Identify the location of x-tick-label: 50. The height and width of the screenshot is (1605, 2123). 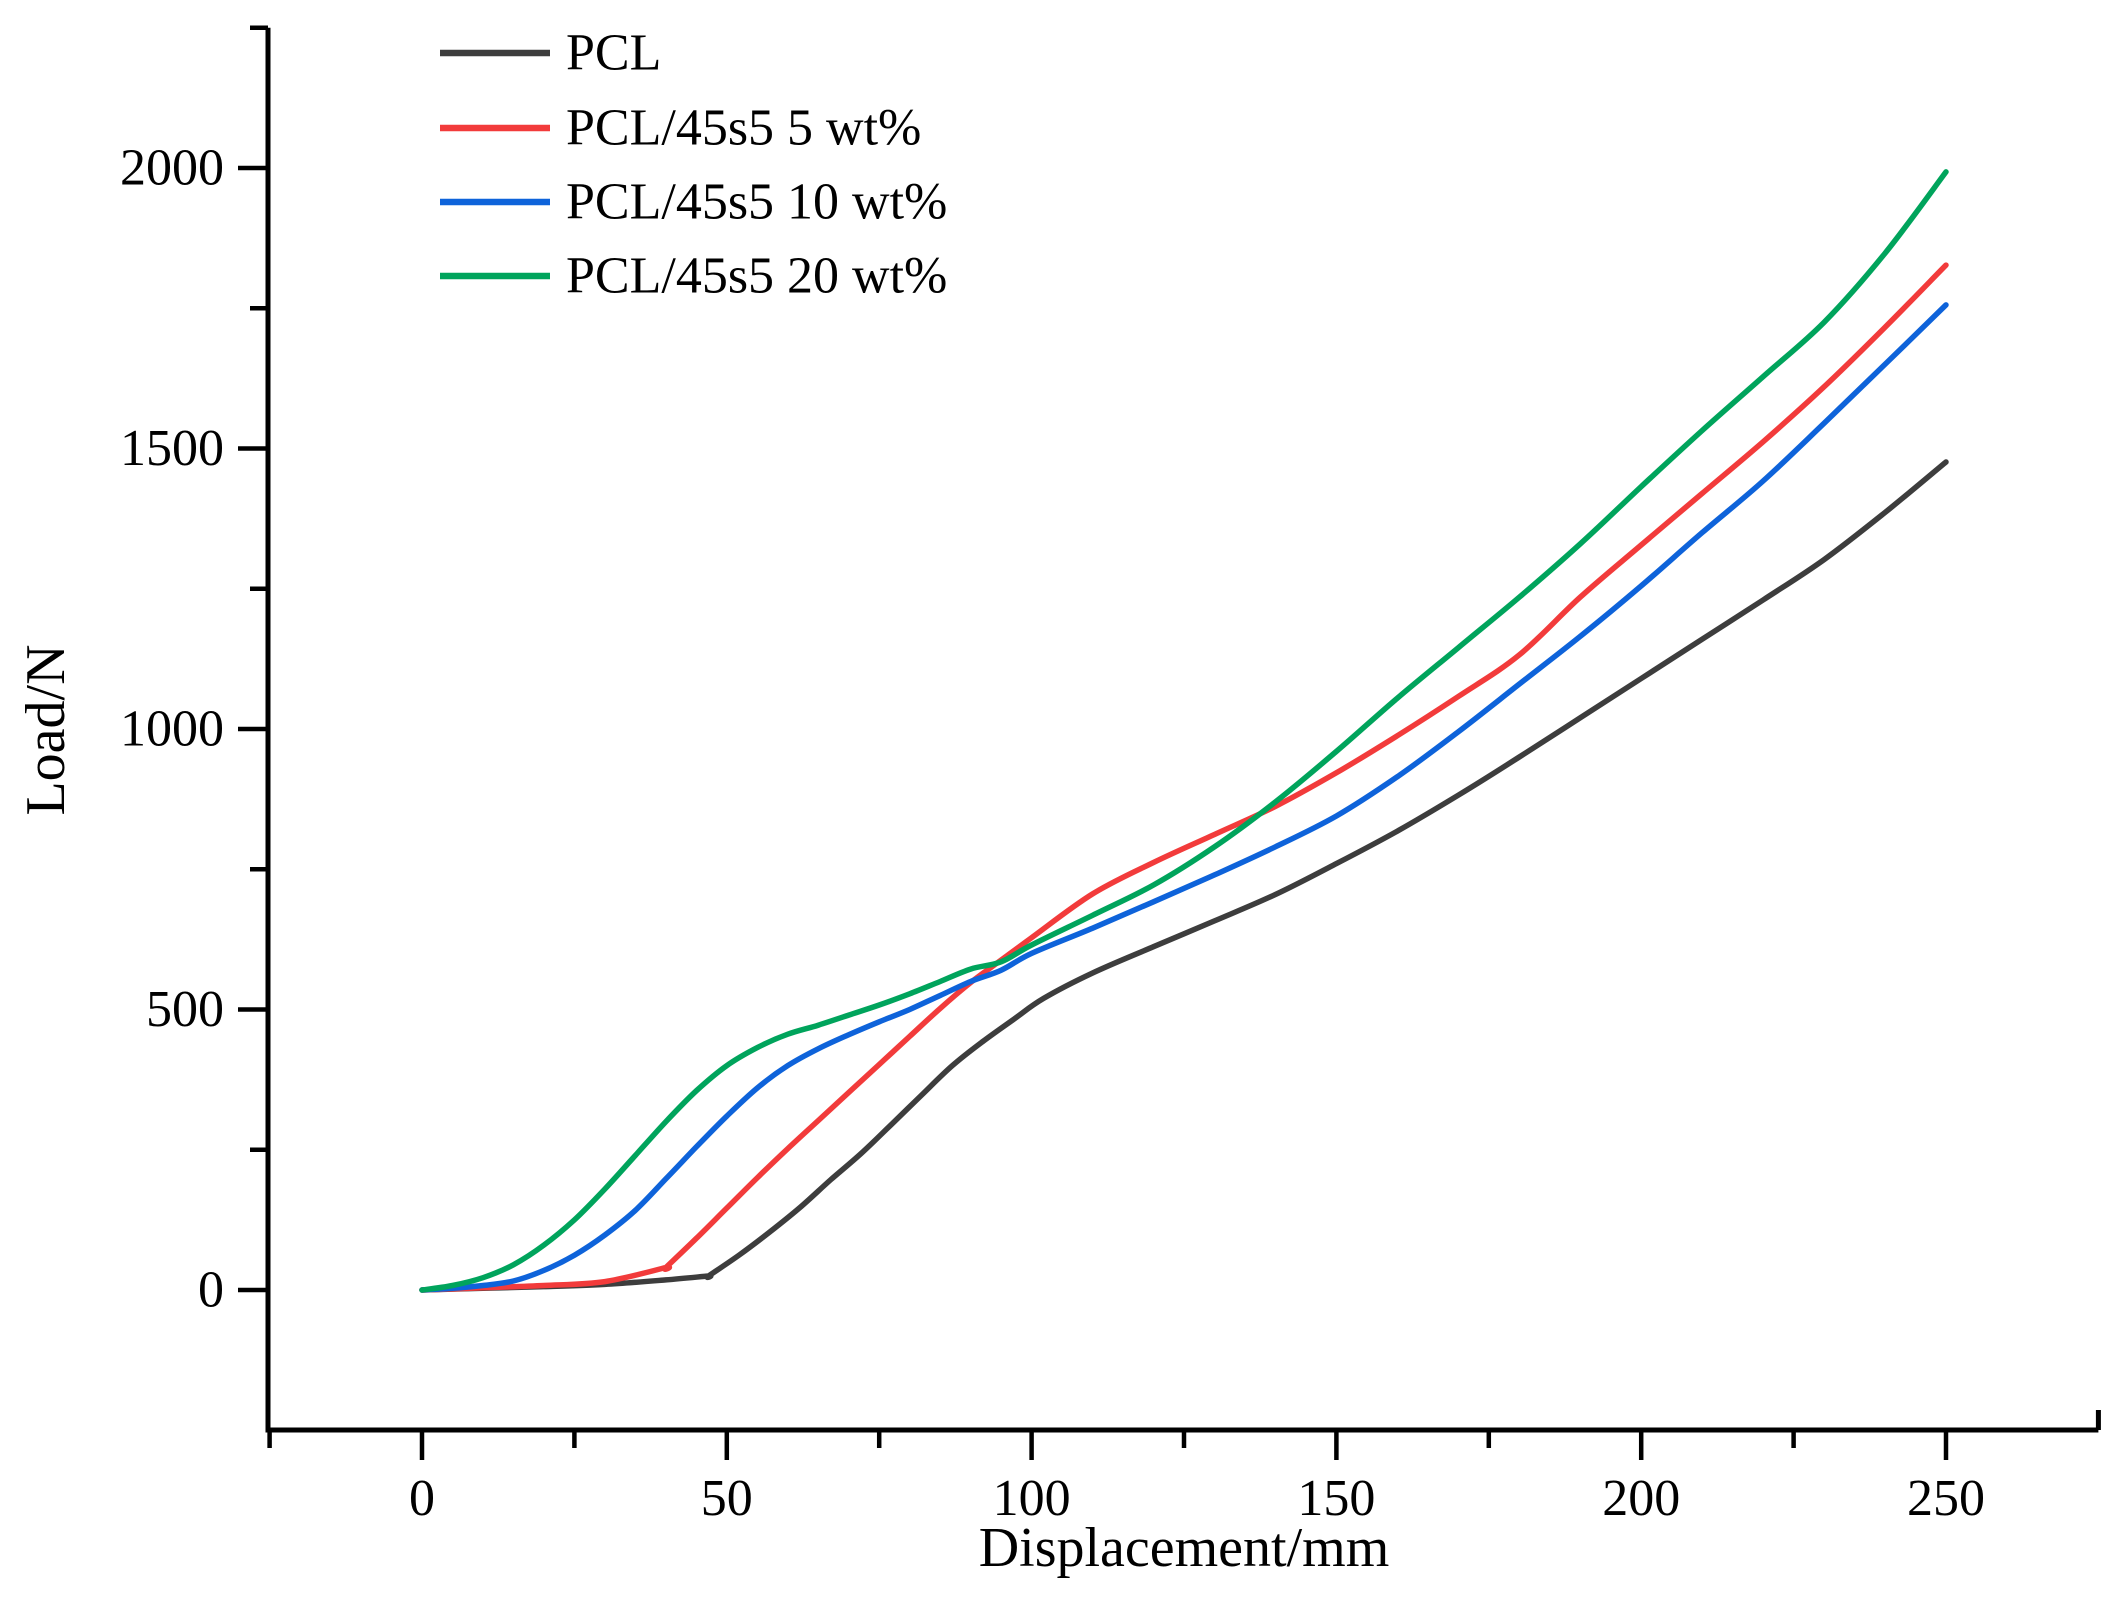
(727, 1498).